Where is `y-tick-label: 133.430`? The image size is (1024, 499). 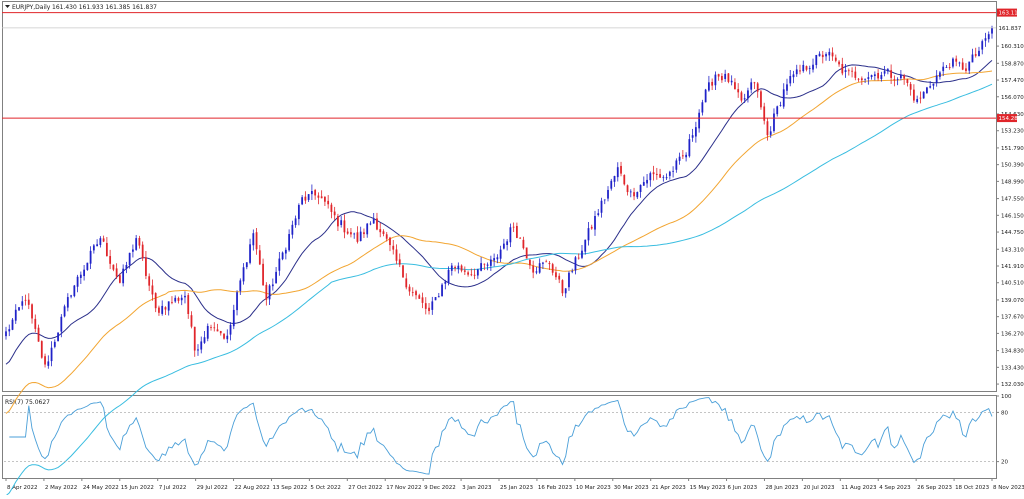 y-tick-label: 133.430 is located at coordinates (1012, 368).